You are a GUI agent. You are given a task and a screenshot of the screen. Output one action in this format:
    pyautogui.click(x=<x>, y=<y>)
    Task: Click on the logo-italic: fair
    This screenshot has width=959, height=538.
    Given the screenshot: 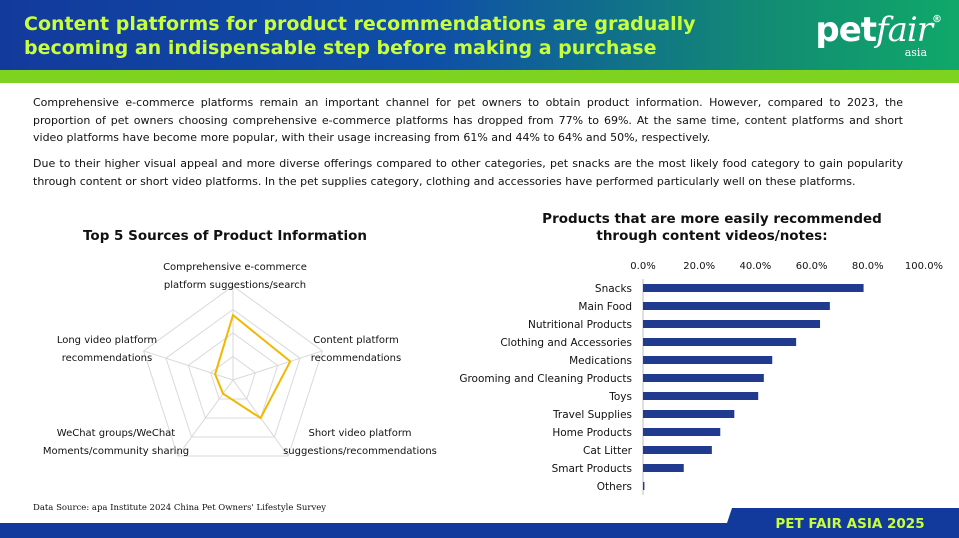 What is the action you would take?
    pyautogui.click(x=904, y=30)
    